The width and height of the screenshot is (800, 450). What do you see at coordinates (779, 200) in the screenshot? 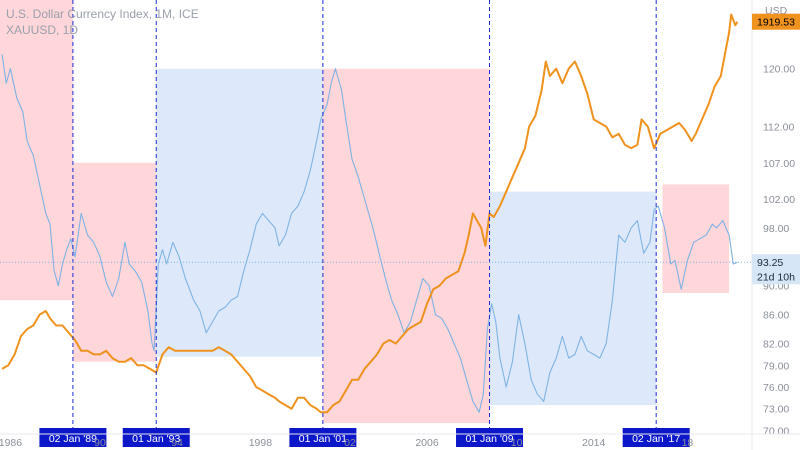
I see `y-tick-label: 102.00` at bounding box center [779, 200].